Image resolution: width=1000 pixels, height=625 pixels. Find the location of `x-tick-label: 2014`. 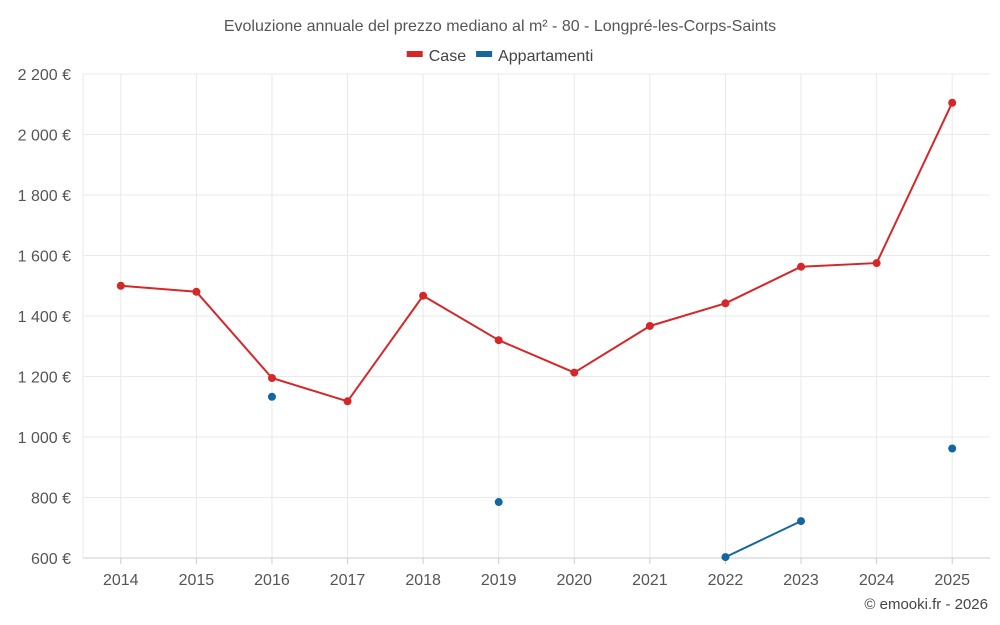

x-tick-label: 2014 is located at coordinates (121, 580).